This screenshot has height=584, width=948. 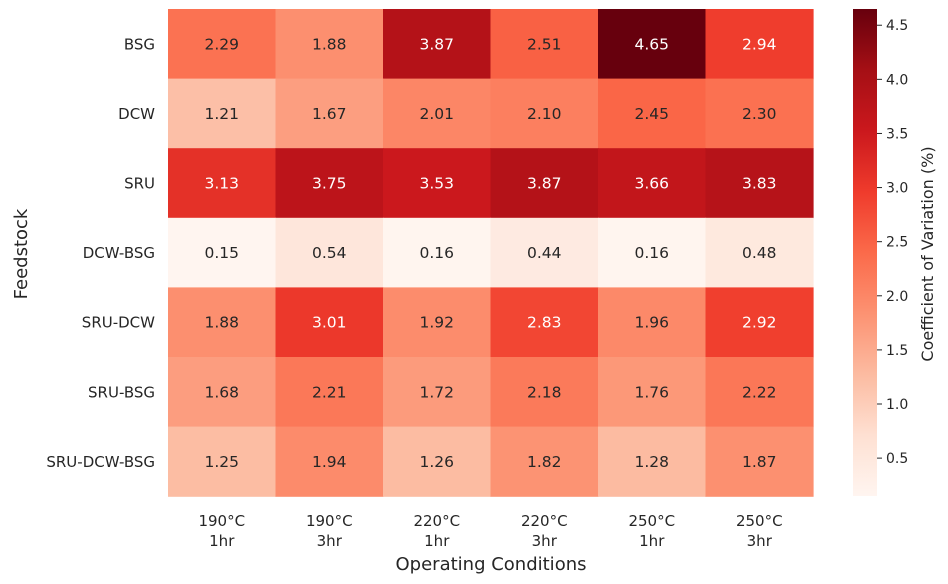 I want to click on cell-value-label: 1.94, so click(x=329, y=462).